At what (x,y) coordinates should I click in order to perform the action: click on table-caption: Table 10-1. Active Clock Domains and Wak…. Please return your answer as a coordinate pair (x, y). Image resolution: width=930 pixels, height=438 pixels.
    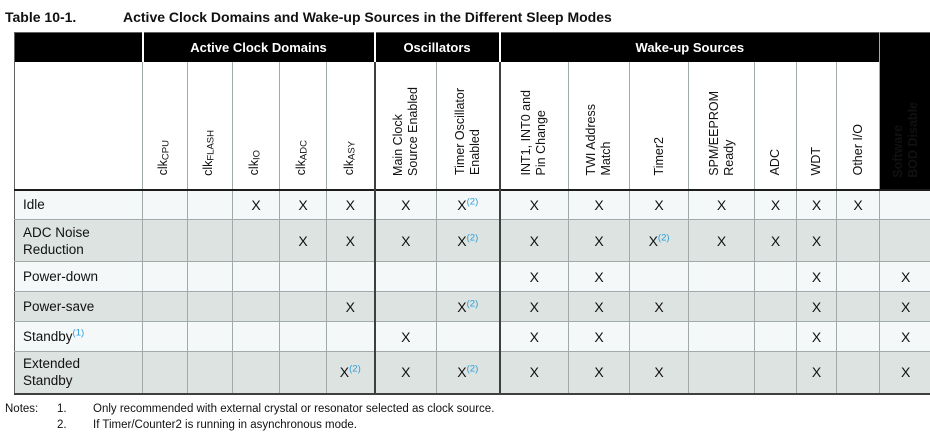
    Looking at the image, I should click on (465, 12).